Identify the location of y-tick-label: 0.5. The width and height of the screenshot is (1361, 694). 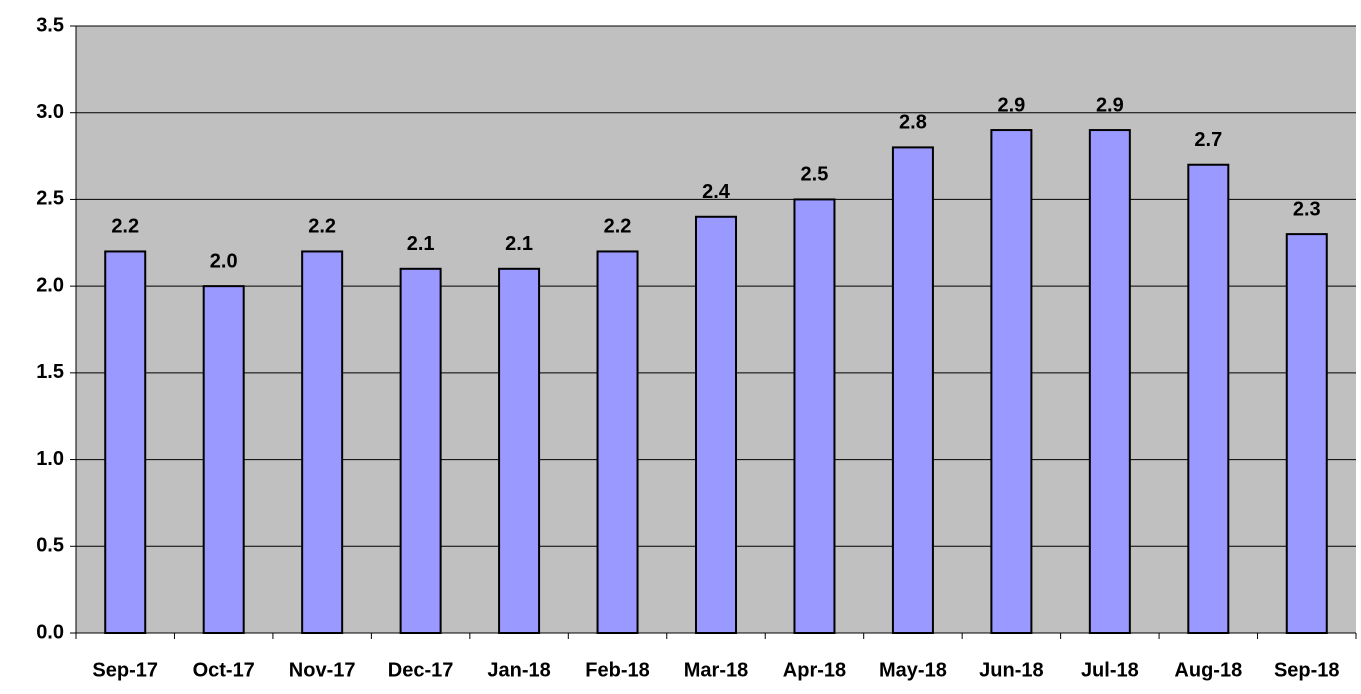
(50, 546).